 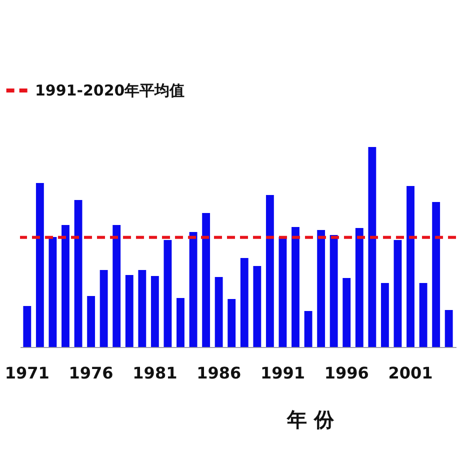 I want to click on x-tick-label: 1986, so click(x=219, y=373).